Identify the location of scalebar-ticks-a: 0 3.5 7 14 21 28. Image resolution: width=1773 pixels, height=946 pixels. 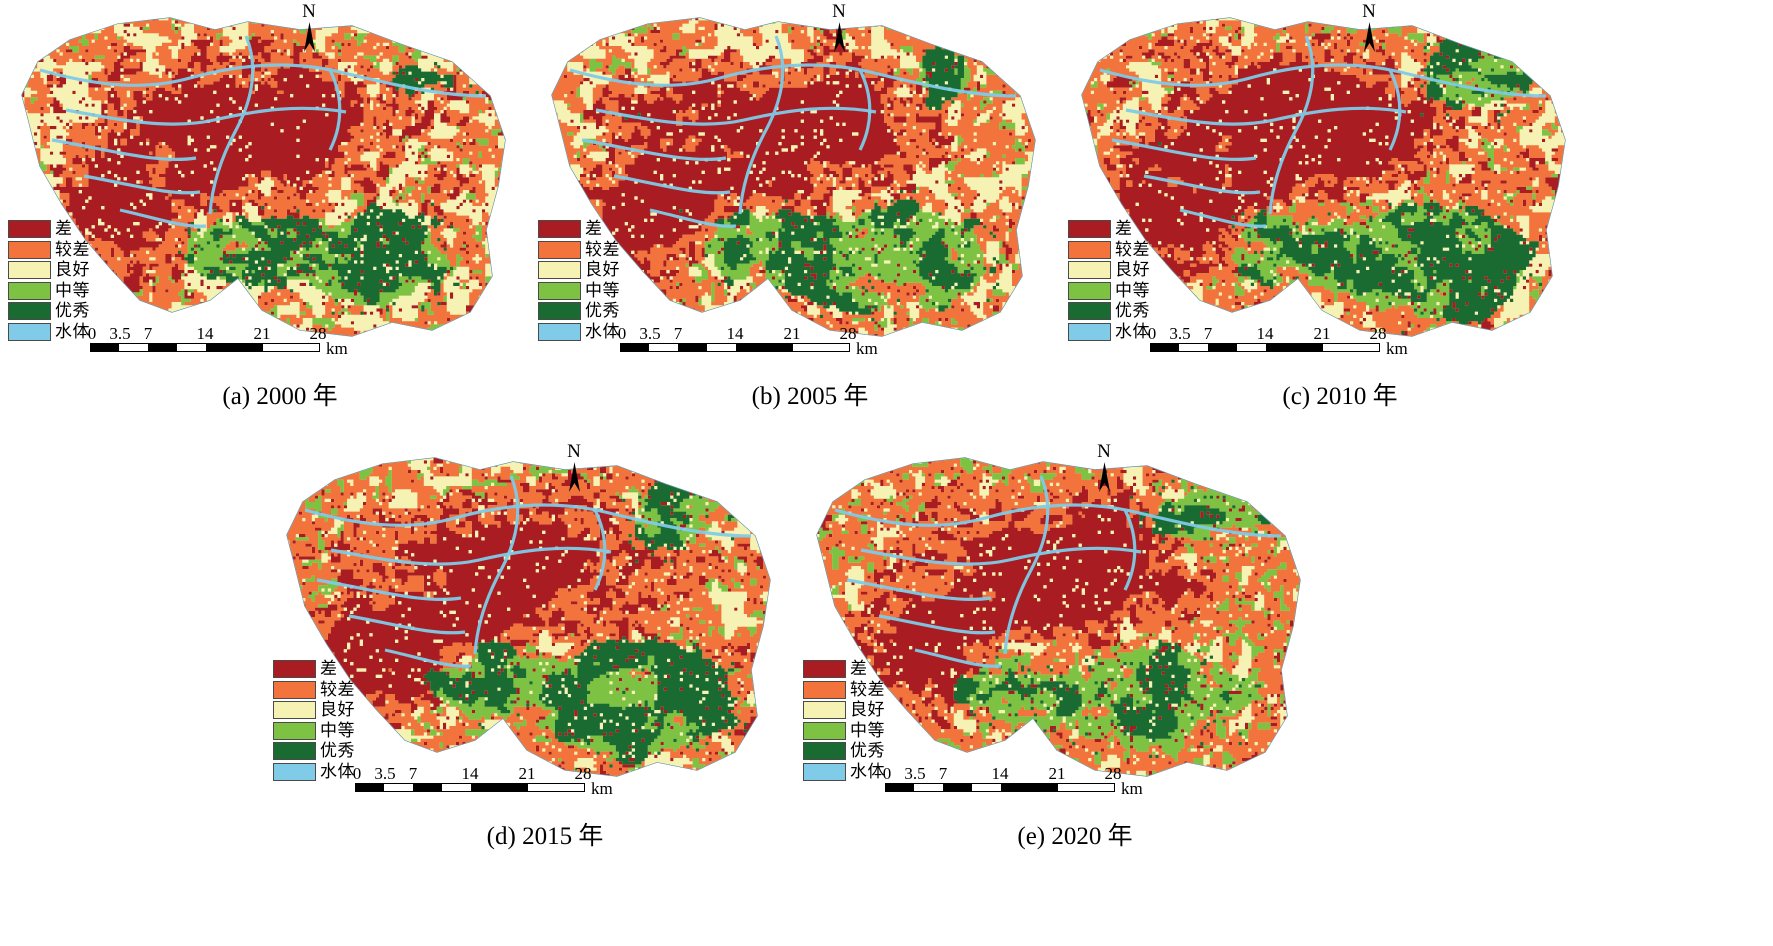
(207, 333).